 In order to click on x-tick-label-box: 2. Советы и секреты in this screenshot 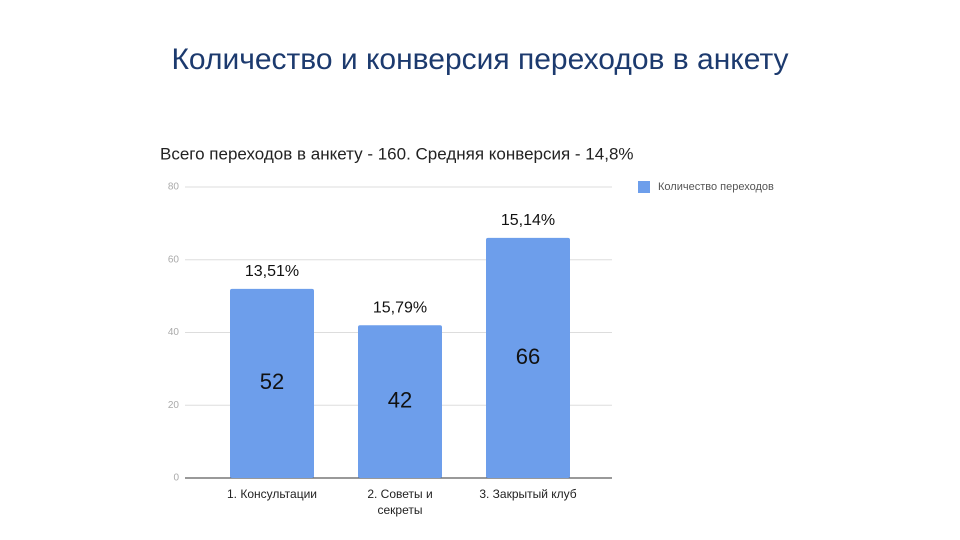, I will do `click(400, 502)`.